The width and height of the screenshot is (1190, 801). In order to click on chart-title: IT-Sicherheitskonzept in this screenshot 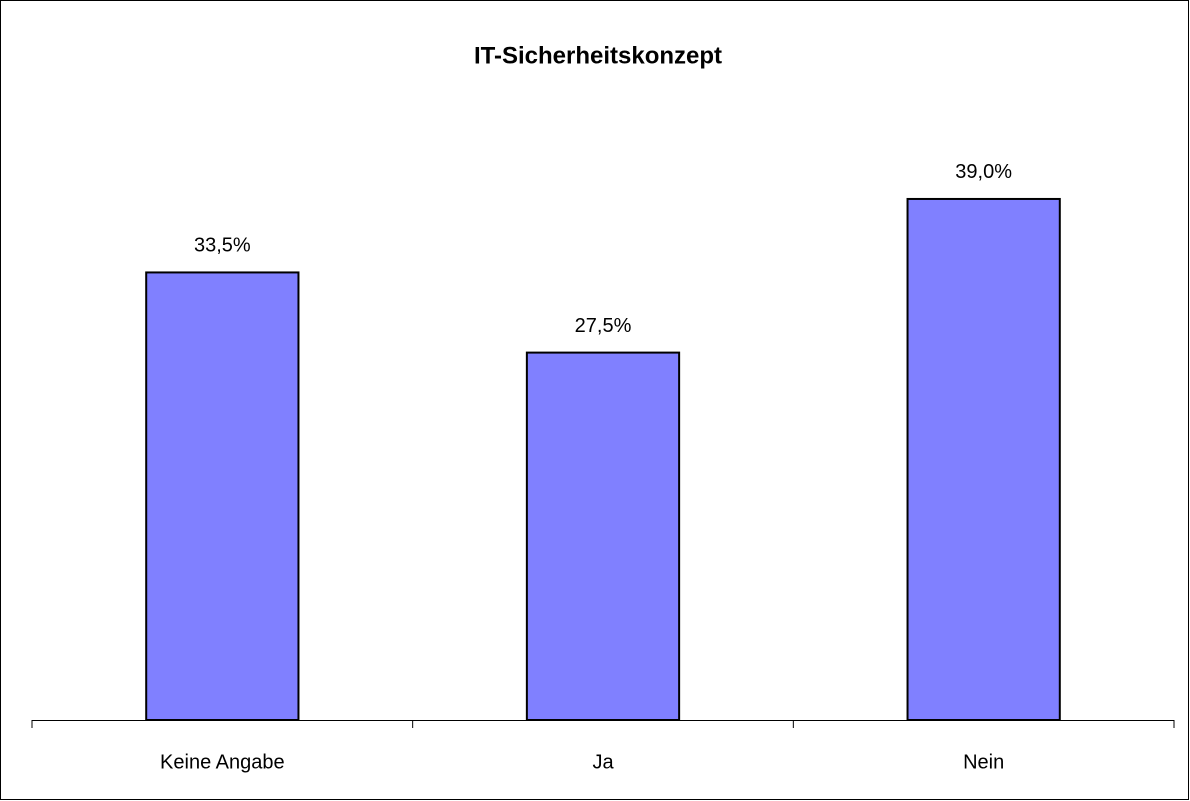, I will do `click(598, 55)`.